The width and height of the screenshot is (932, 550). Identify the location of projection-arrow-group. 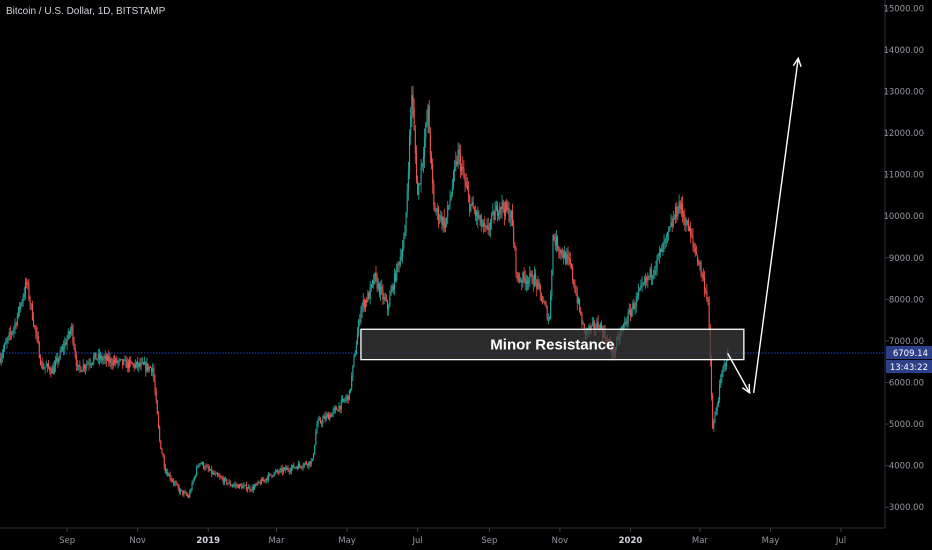
(764, 225).